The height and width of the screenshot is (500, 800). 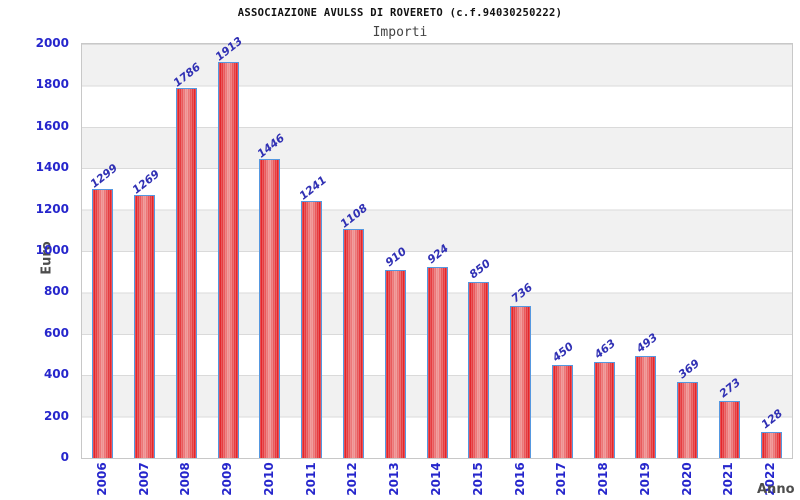 I want to click on x-tick-label: 2013, so click(x=394, y=479).